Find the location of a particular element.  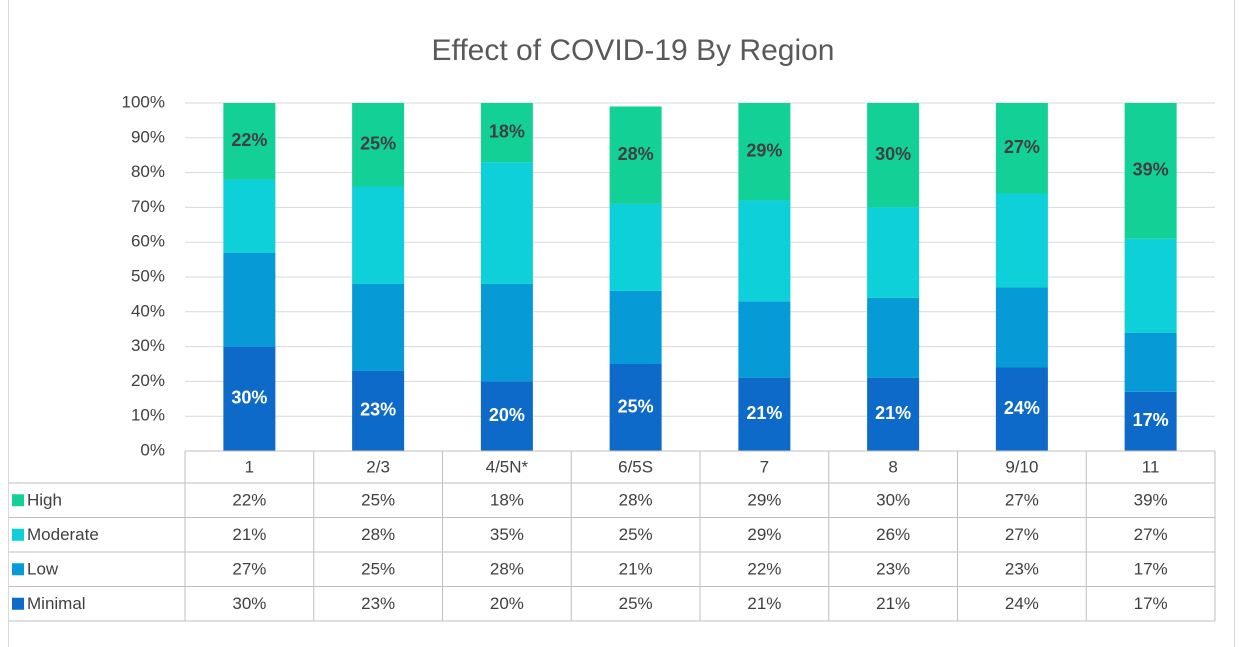

data-label: 28% is located at coordinates (636, 154).